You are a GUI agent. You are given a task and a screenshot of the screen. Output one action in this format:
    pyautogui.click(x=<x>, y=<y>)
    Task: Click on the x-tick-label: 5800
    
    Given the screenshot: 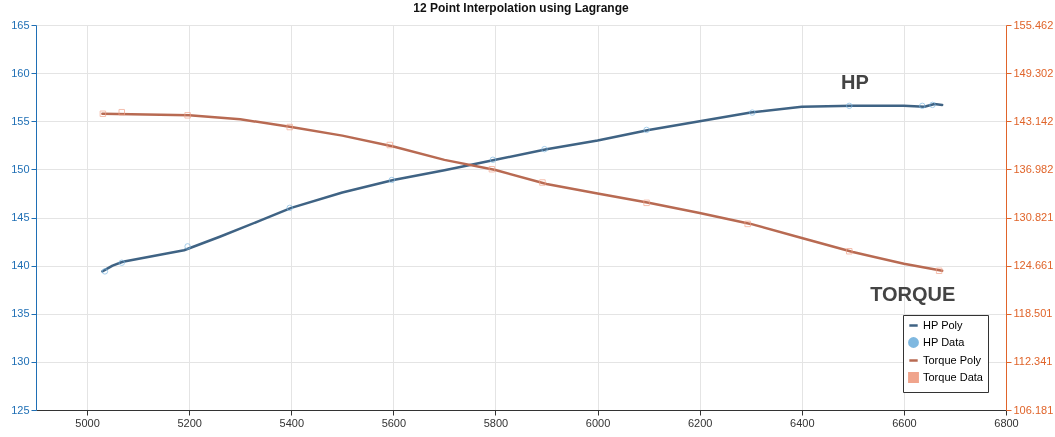 What is the action you would take?
    pyautogui.click(x=496, y=422)
    